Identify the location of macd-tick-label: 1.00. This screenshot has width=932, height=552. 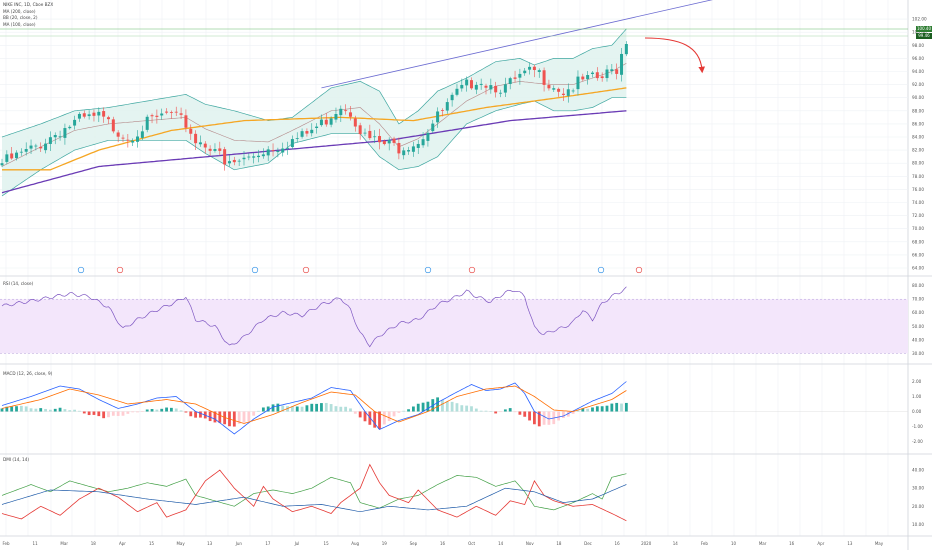
(917, 396).